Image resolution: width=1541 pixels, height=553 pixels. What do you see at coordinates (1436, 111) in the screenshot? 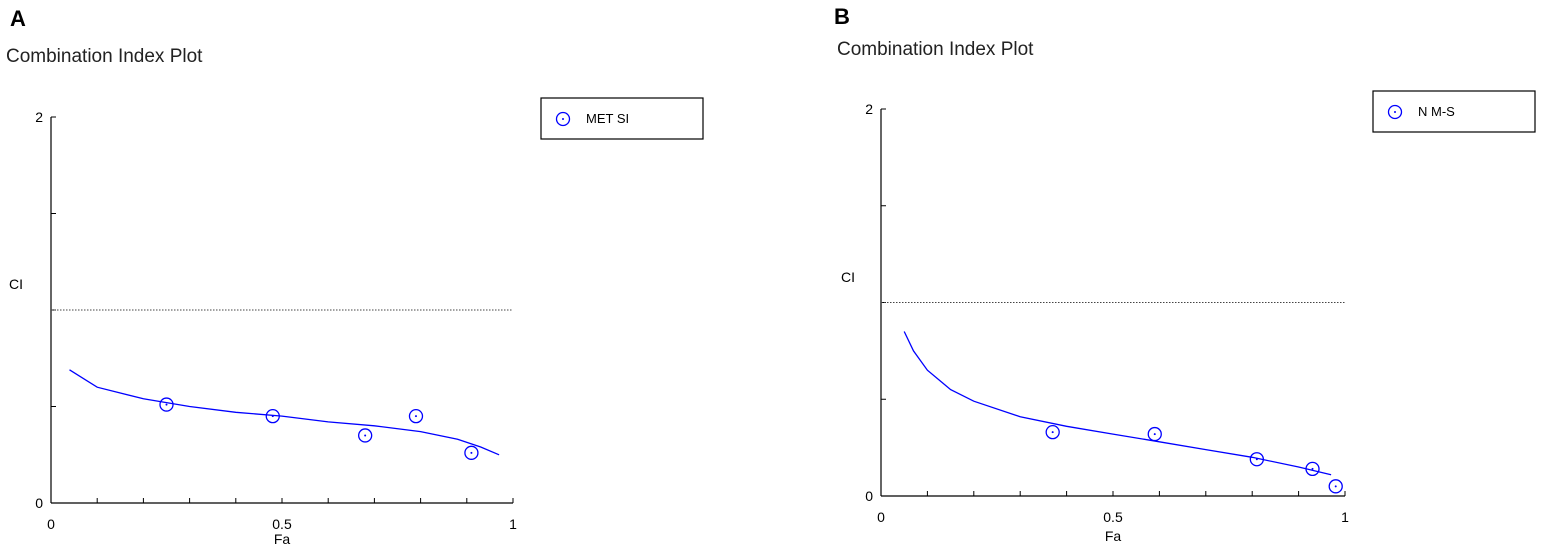
I see `legend-label: N M-S` at bounding box center [1436, 111].